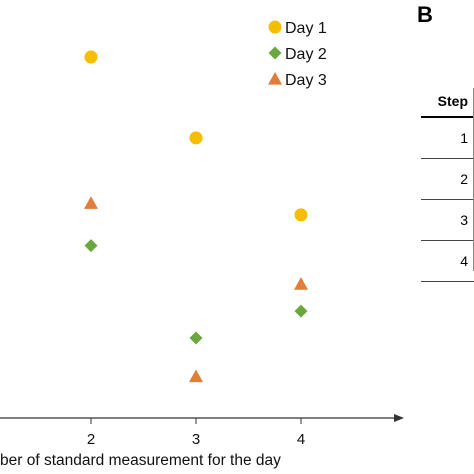 The height and width of the screenshot is (474, 474). Describe the element at coordinates (196, 439) in the screenshot. I see `x-tick-label: 3` at that location.